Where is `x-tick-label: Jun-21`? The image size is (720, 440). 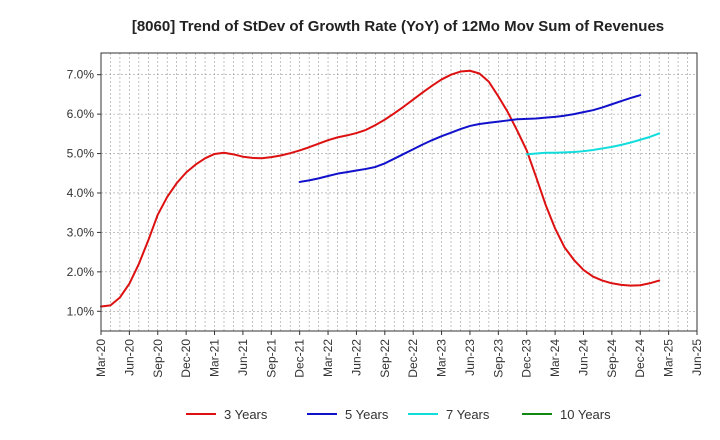 x-tick-label: Jun-21 is located at coordinates (243, 357).